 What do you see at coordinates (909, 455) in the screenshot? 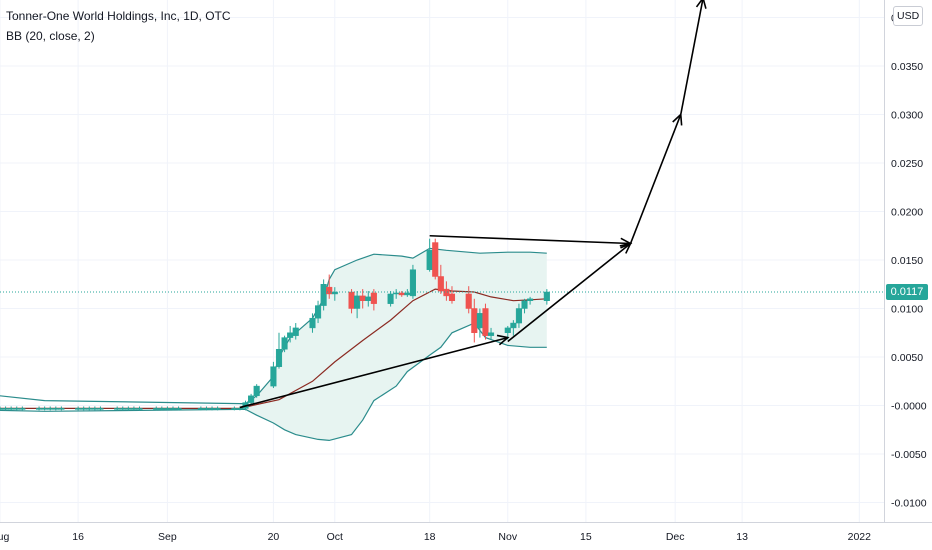
I see `price-tick-label: -0.0050` at bounding box center [909, 455].